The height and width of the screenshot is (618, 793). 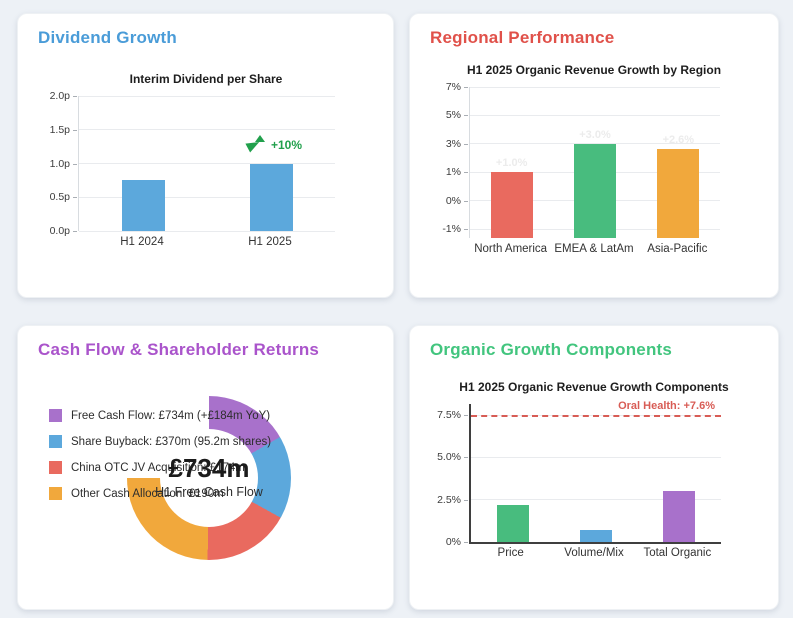 What do you see at coordinates (449, 415) in the screenshot?
I see `y-tick-label: 7.5%` at bounding box center [449, 415].